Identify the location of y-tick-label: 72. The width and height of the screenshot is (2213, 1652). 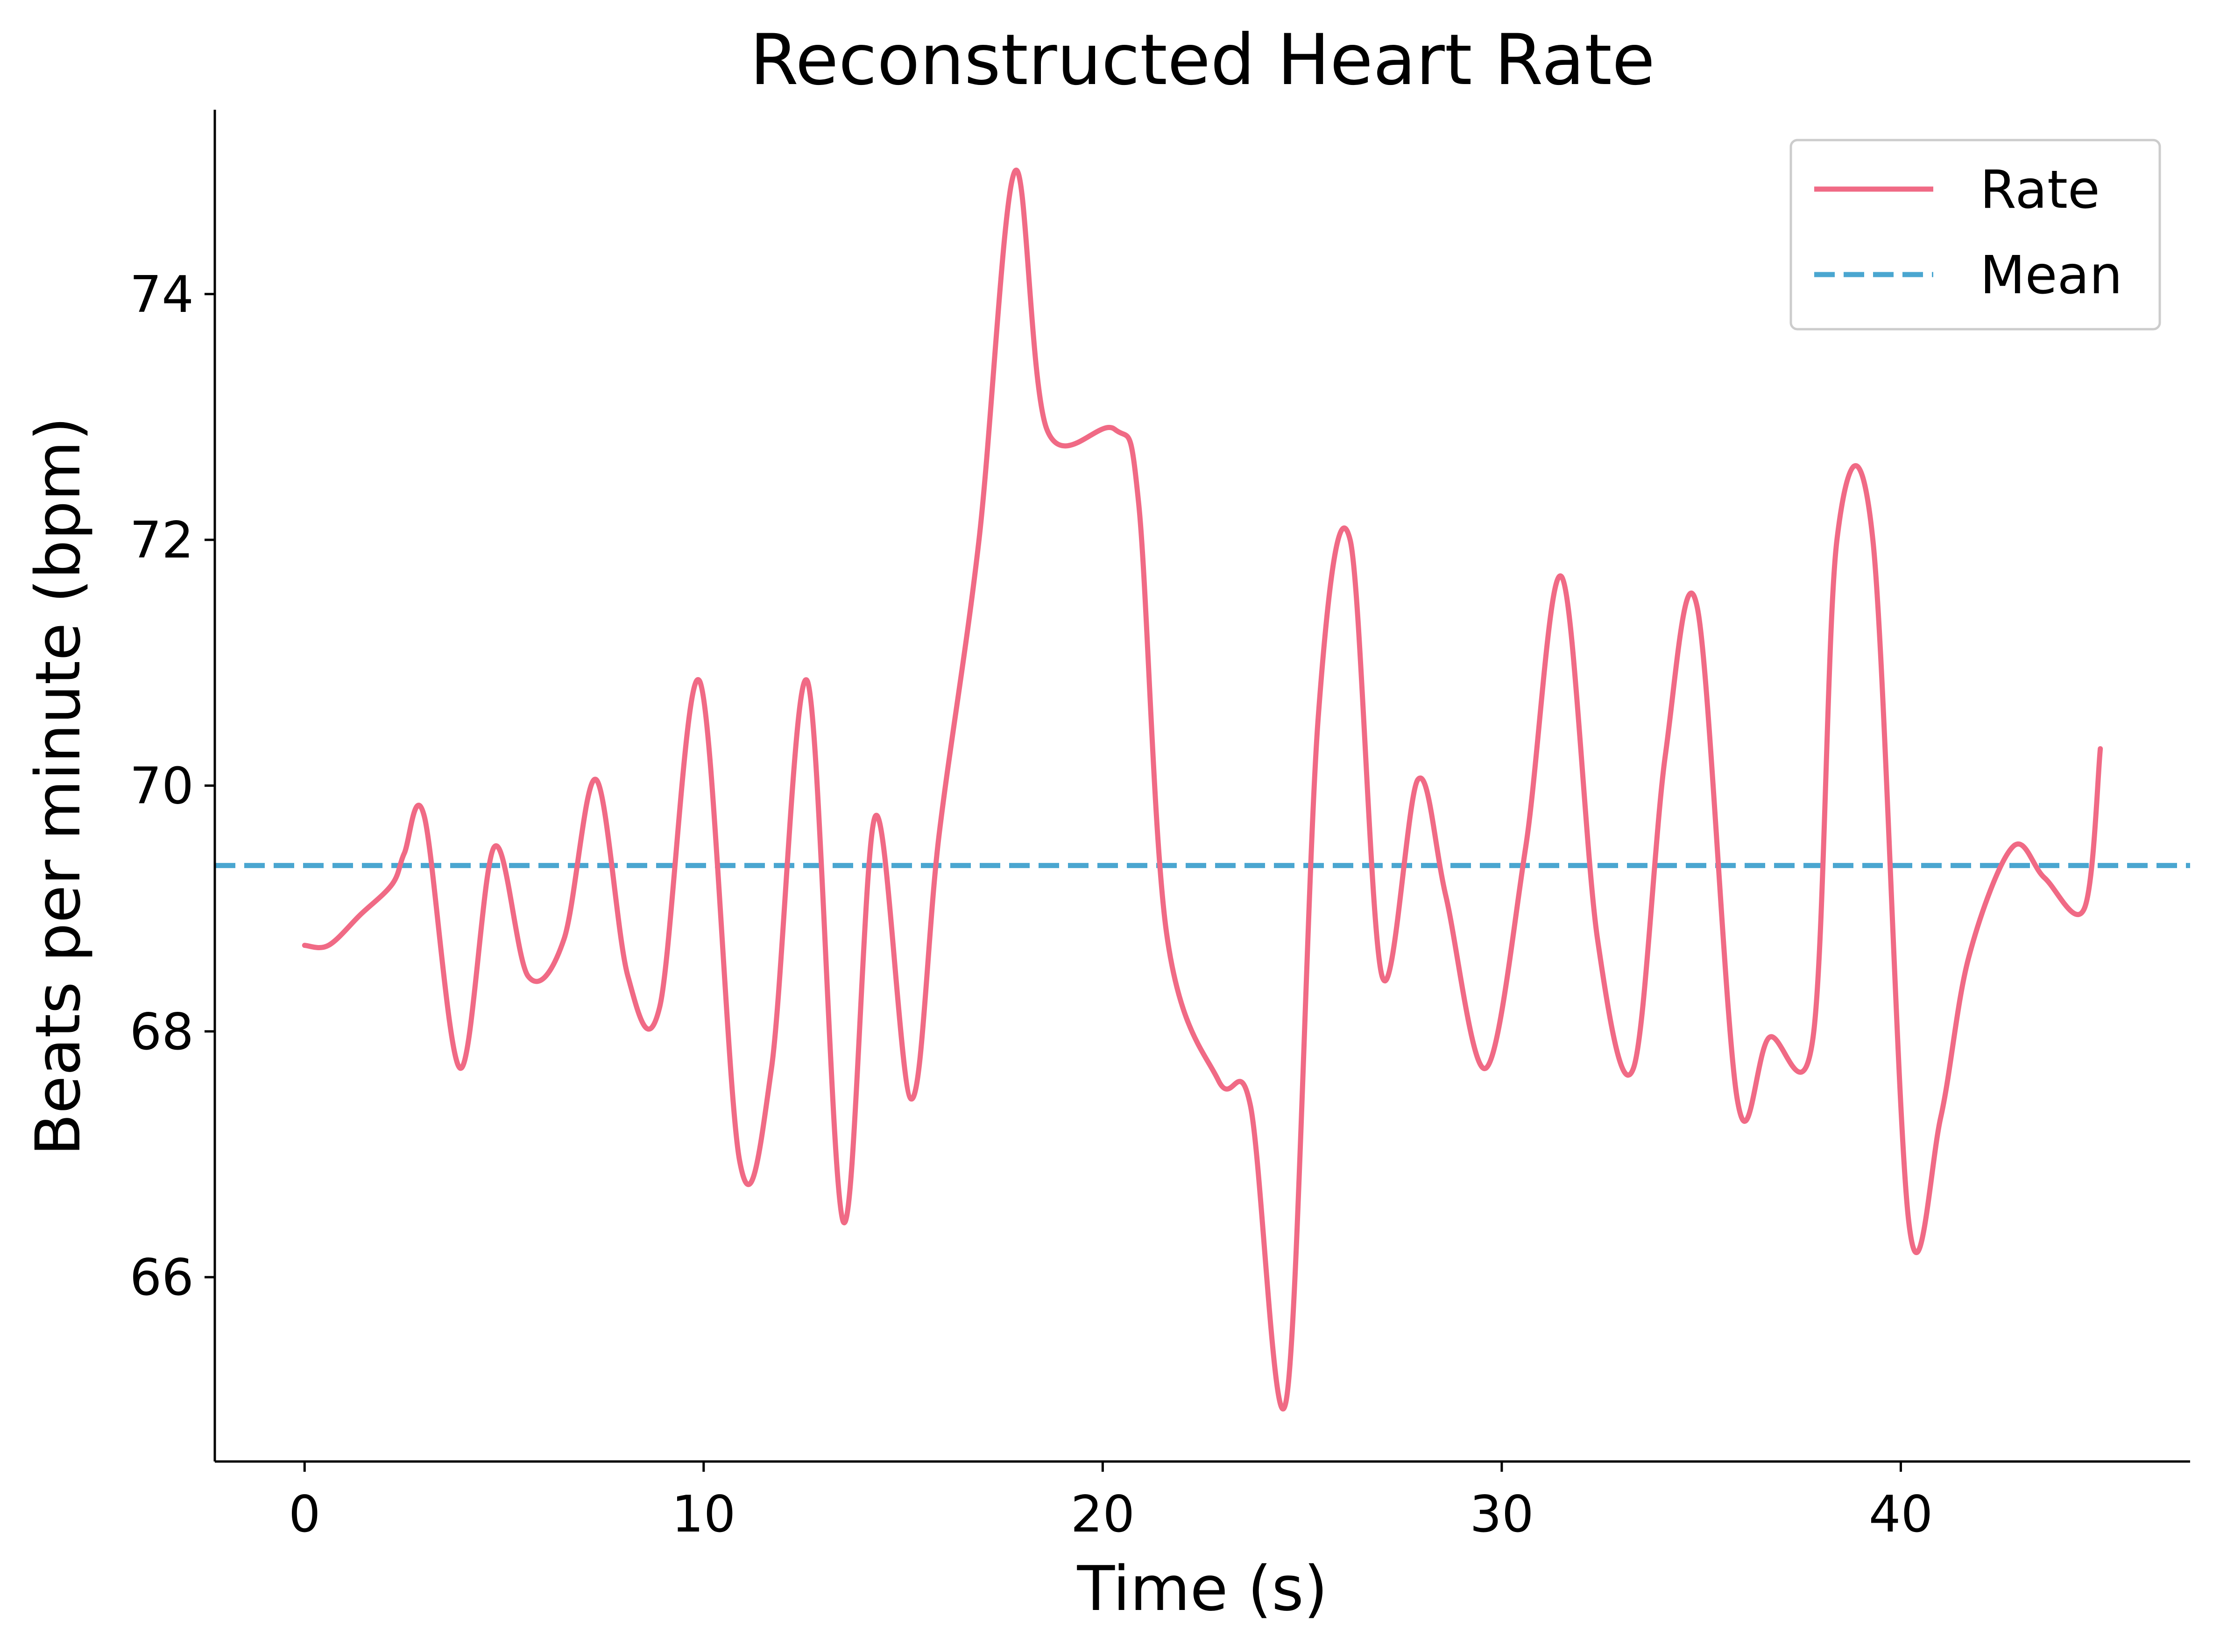
(162, 540).